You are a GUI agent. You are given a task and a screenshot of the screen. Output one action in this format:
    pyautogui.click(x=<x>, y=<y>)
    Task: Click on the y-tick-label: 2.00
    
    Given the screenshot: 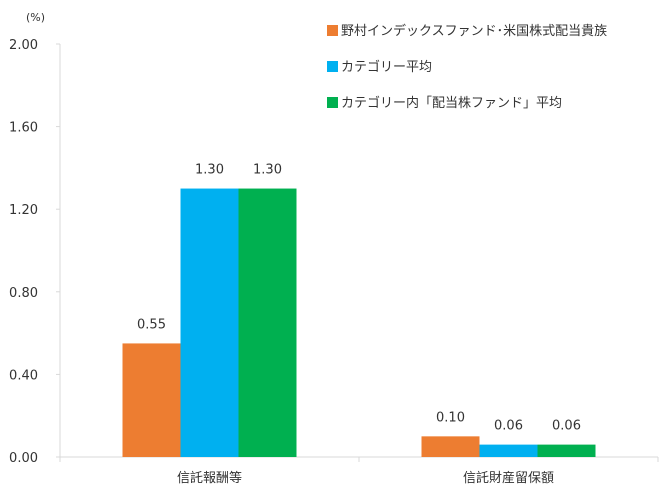 What is the action you would take?
    pyautogui.click(x=23, y=45)
    